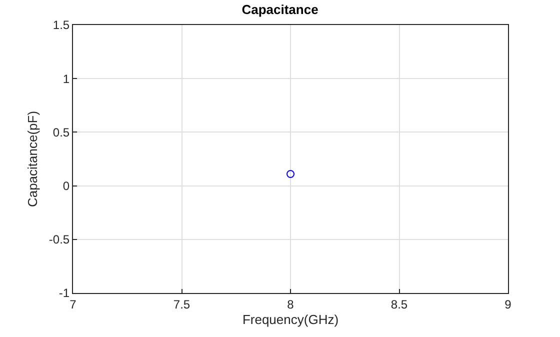 Image resolution: width=560 pixels, height=337 pixels. What do you see at coordinates (66, 186) in the screenshot?
I see `y-tick-label: 0` at bounding box center [66, 186].